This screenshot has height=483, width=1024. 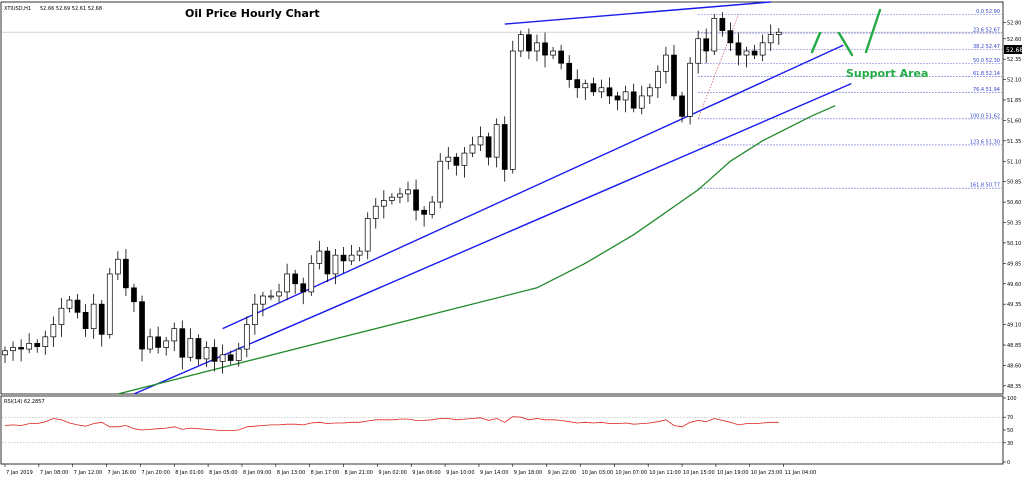 I want to click on time-tick-label: 10 Jan 15:00, so click(x=699, y=473).